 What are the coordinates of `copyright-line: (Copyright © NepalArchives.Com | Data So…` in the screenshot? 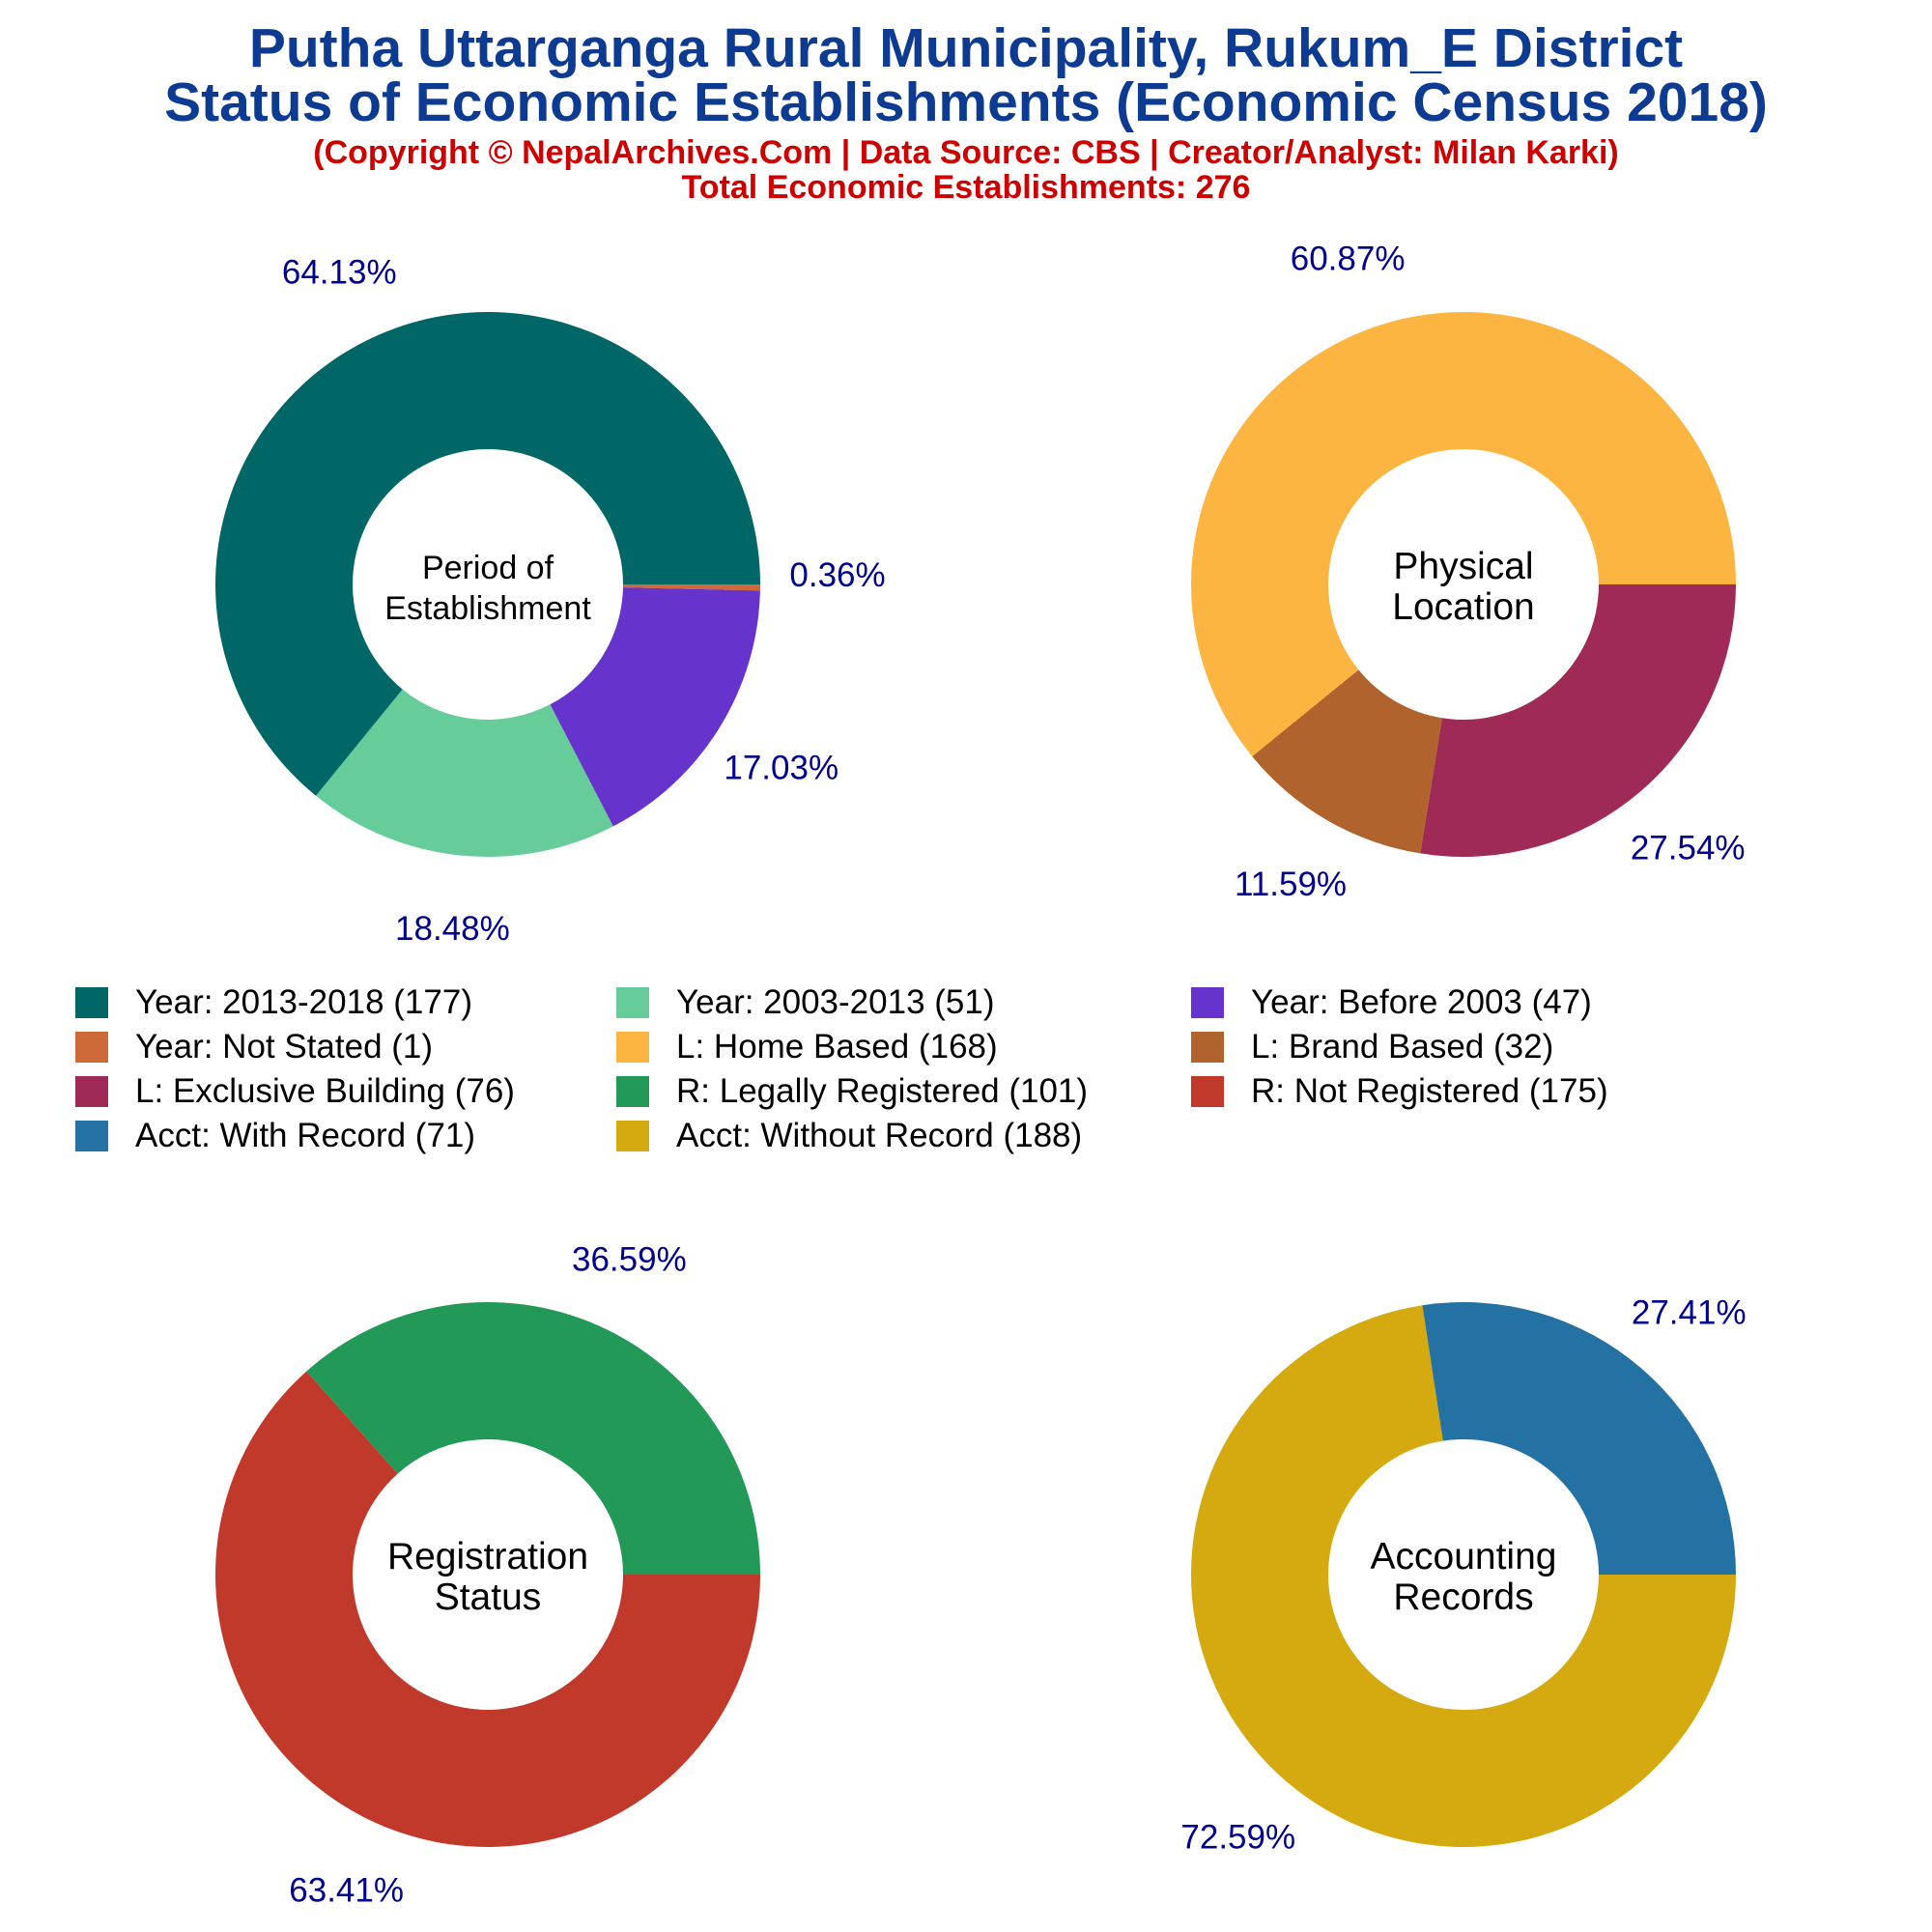 It's located at (966, 152).